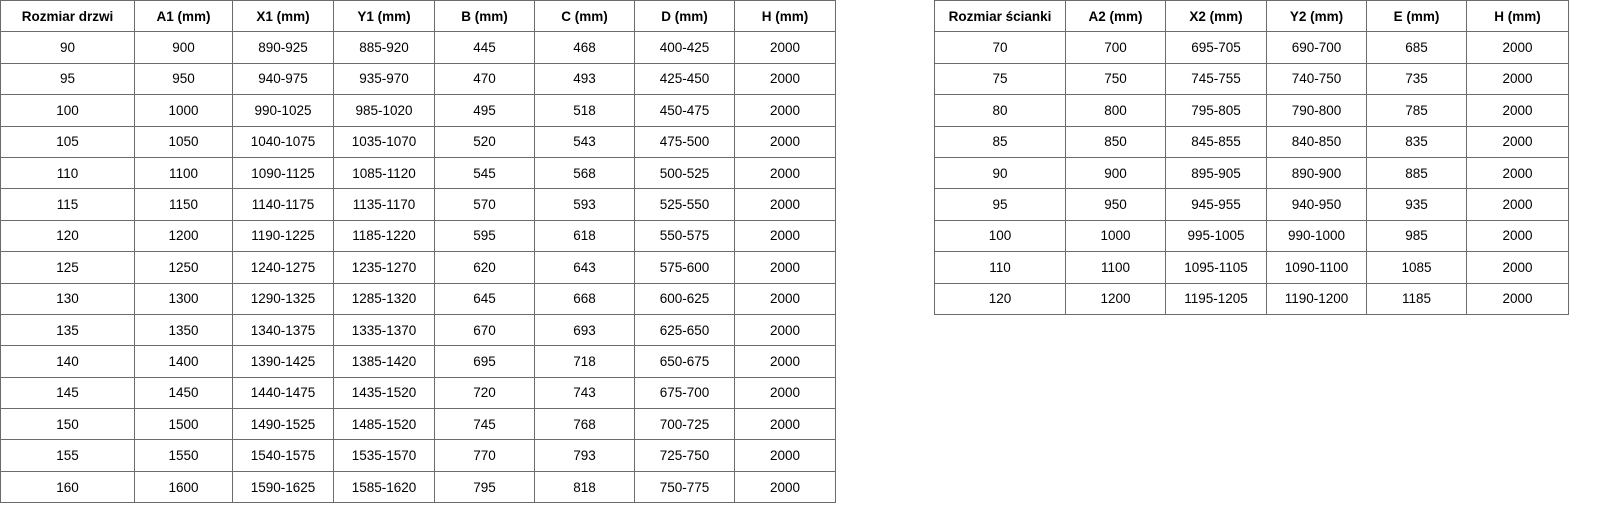  Describe the element at coordinates (1115, 47) in the screenshot. I see `table-cell: 700` at that location.